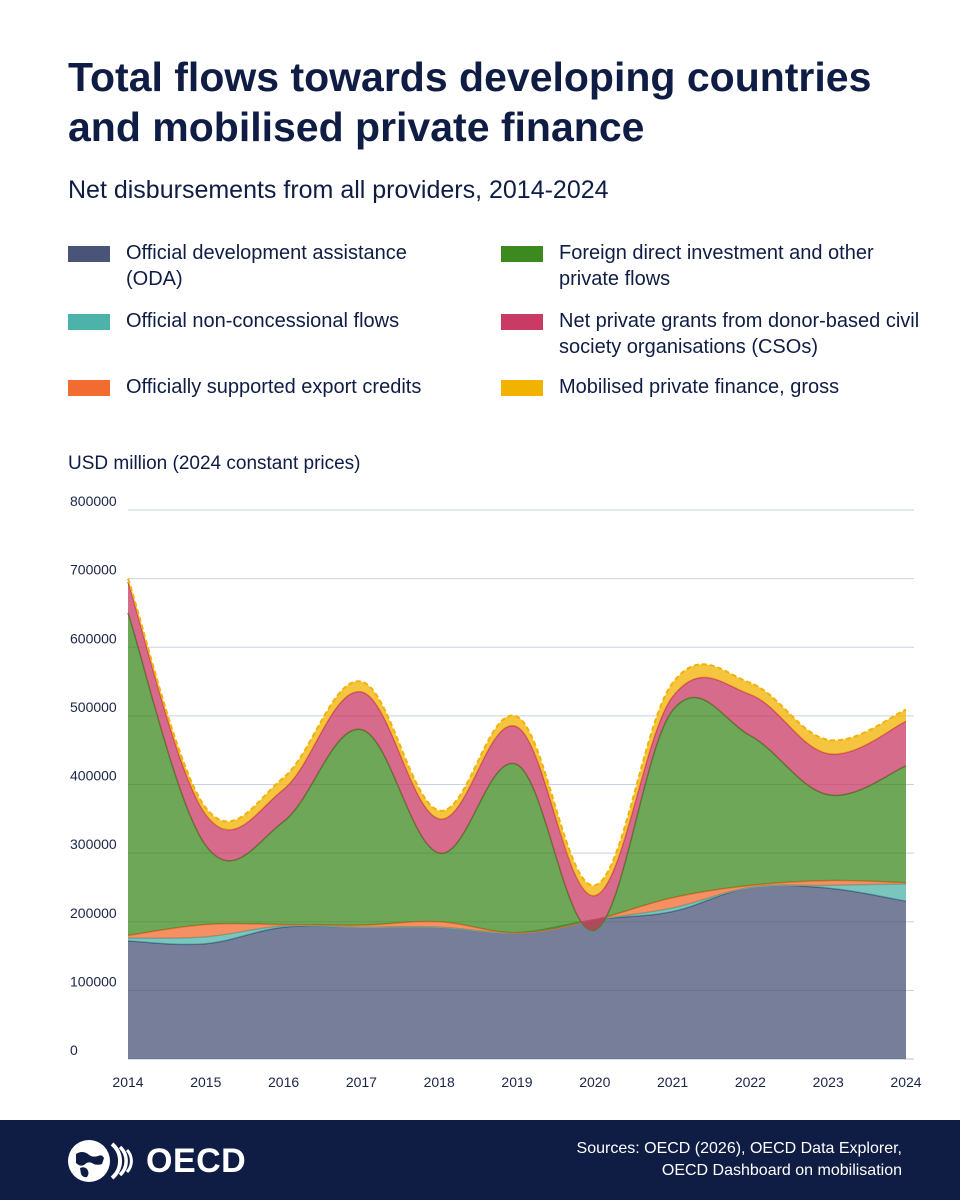  I want to click on legend-item-non-concessional: Official non-concessional flows, so click(262, 321).